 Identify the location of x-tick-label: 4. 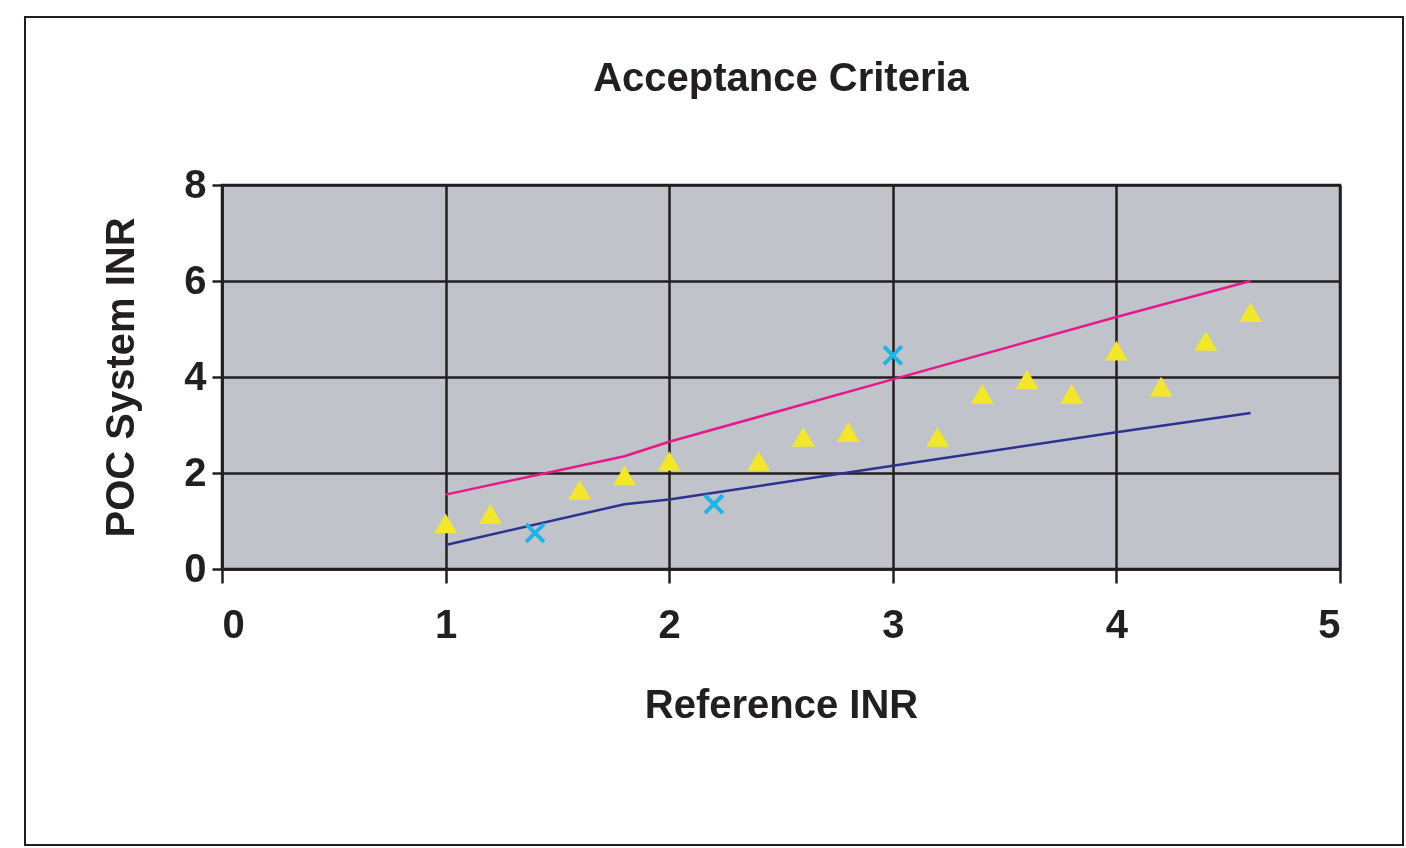
(1117, 623).